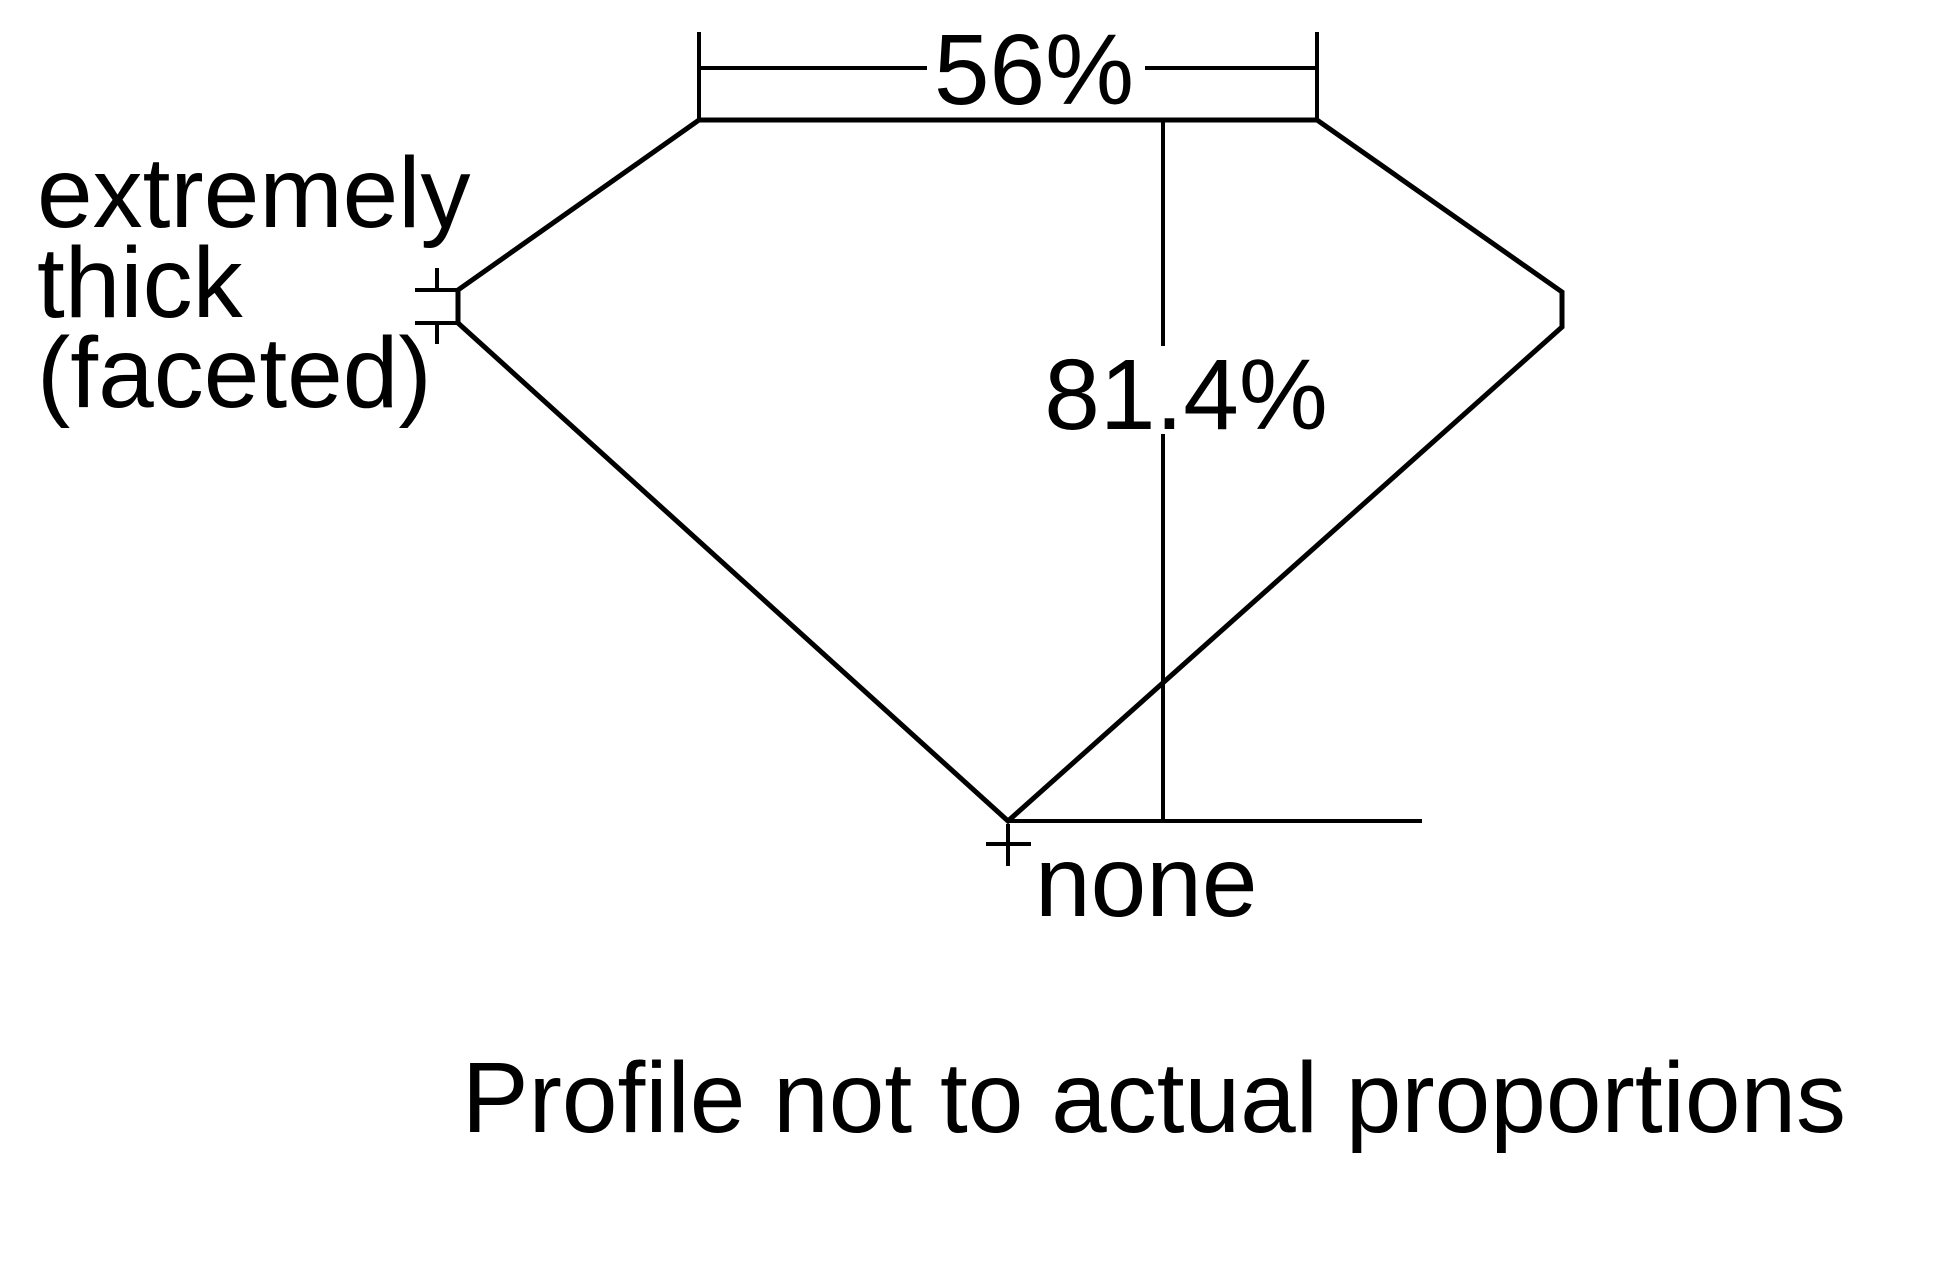 The height and width of the screenshot is (1274, 1946). What do you see at coordinates (1186, 395) in the screenshot?
I see `depth-percent-label: 81.4%` at bounding box center [1186, 395].